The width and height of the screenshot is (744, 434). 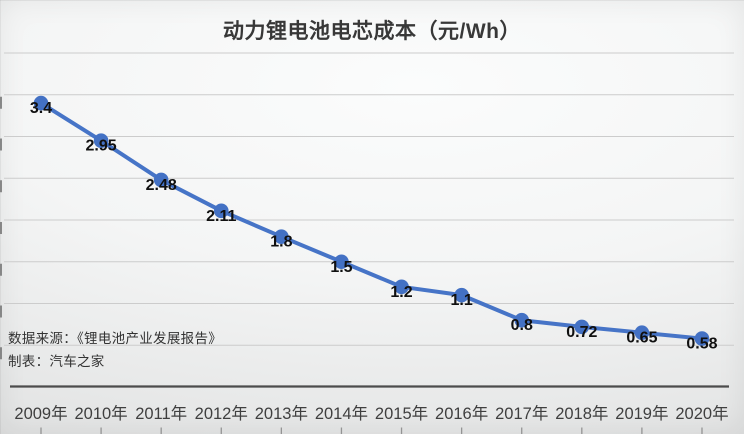 I want to click on chart-title: 动力锂电池电芯成本（元/Wh）, so click(x=372, y=31).